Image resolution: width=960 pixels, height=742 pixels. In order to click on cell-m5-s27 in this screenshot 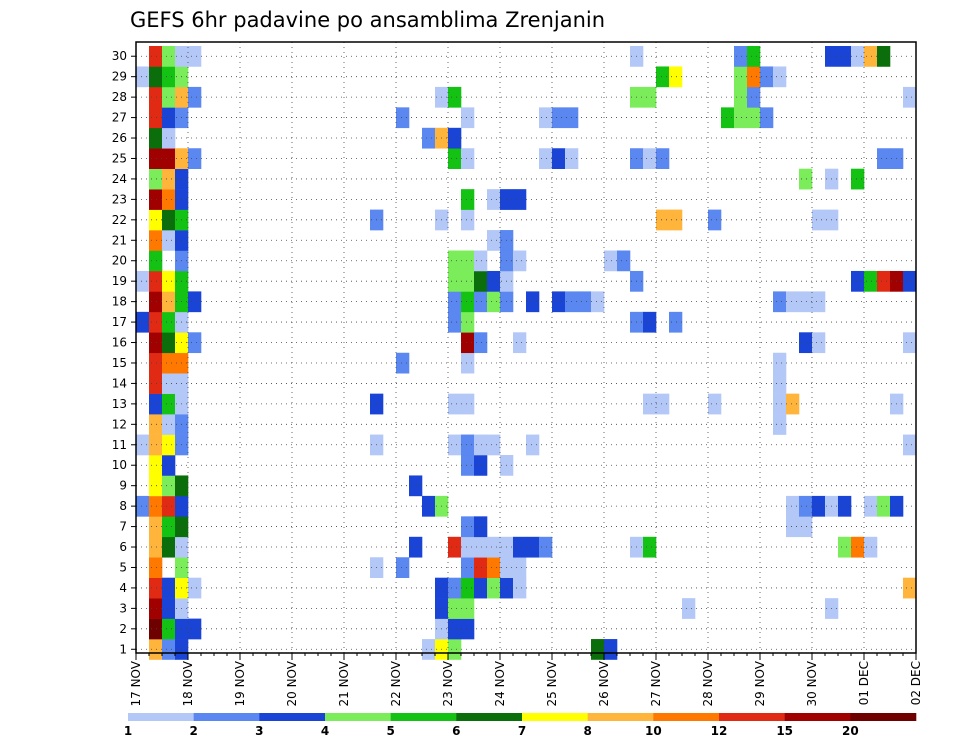, I will do `click(494, 567)`.